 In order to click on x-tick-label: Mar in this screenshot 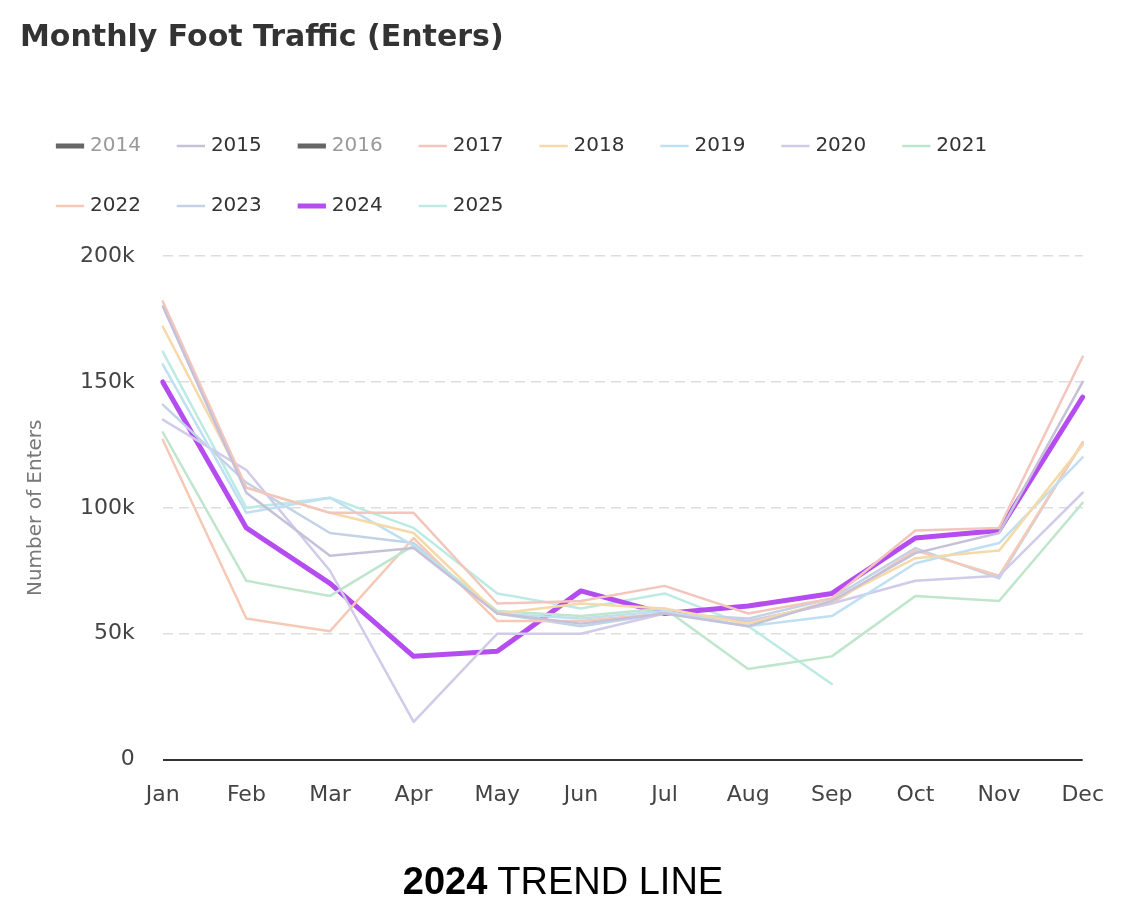, I will do `click(330, 793)`.